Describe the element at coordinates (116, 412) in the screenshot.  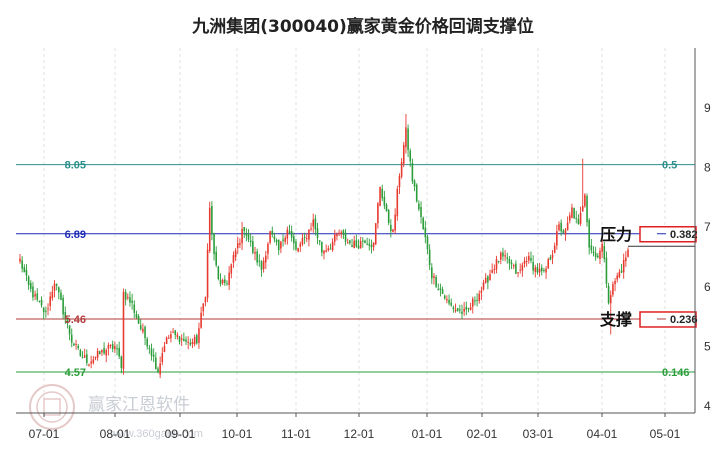
I see `watermark: 赢家江恩软件 www.360gann.com` at that location.